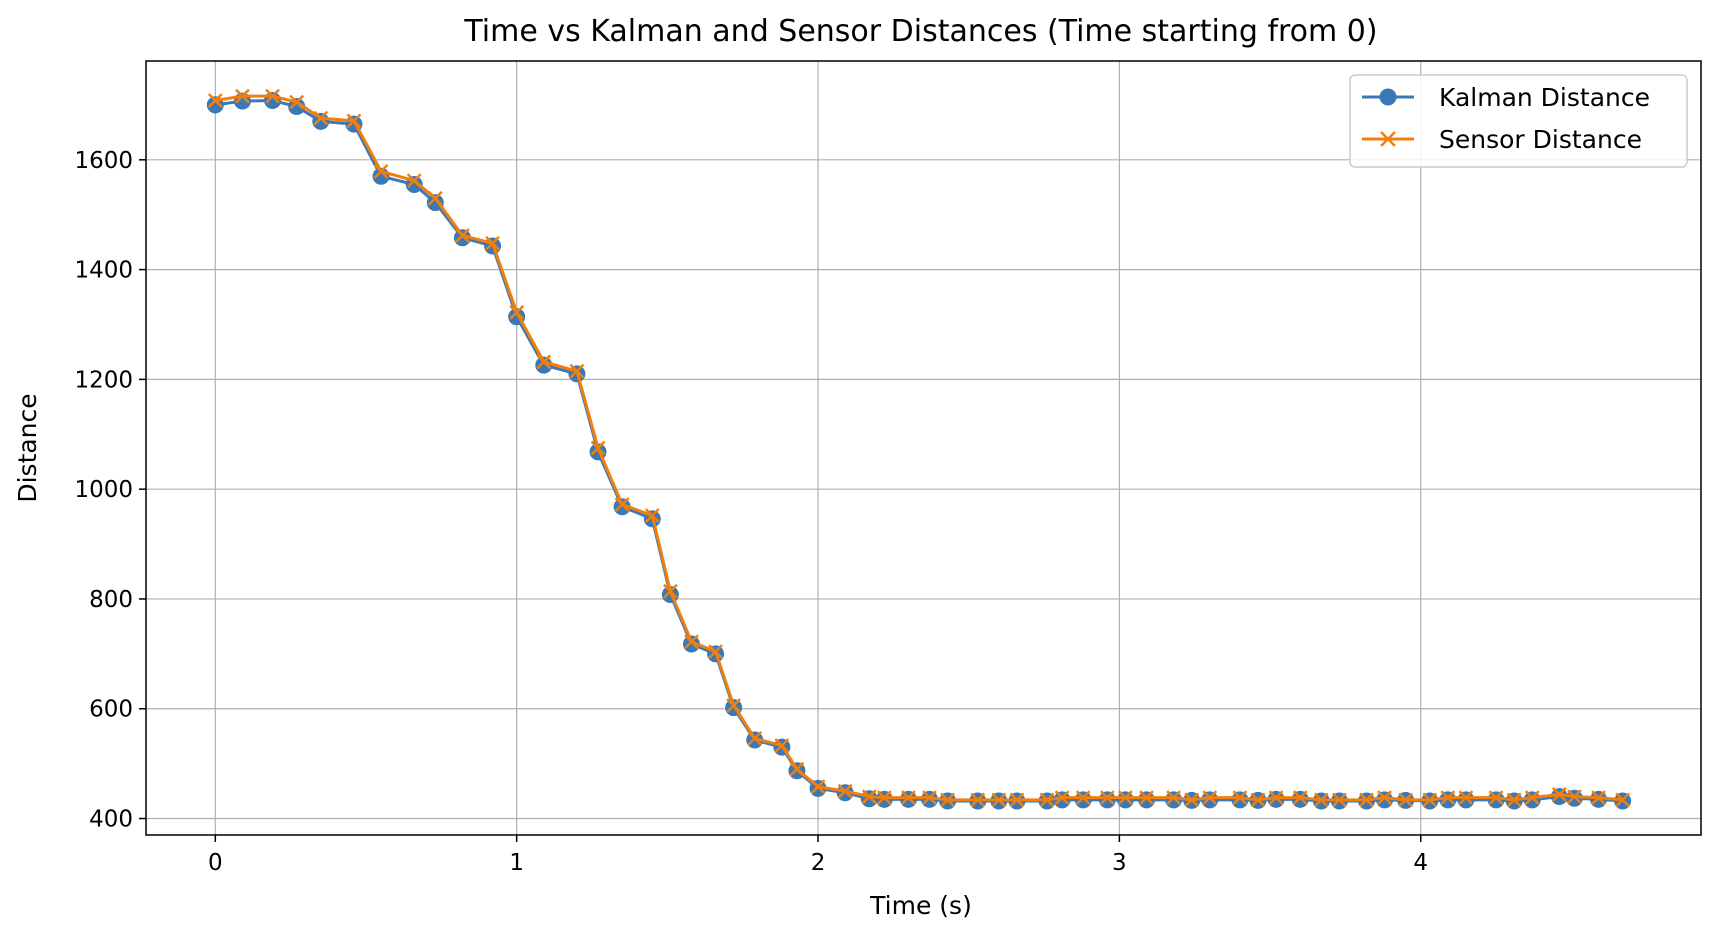 The image size is (1710, 926). I want to click on y-axis-label: Distance, so click(27, 447).